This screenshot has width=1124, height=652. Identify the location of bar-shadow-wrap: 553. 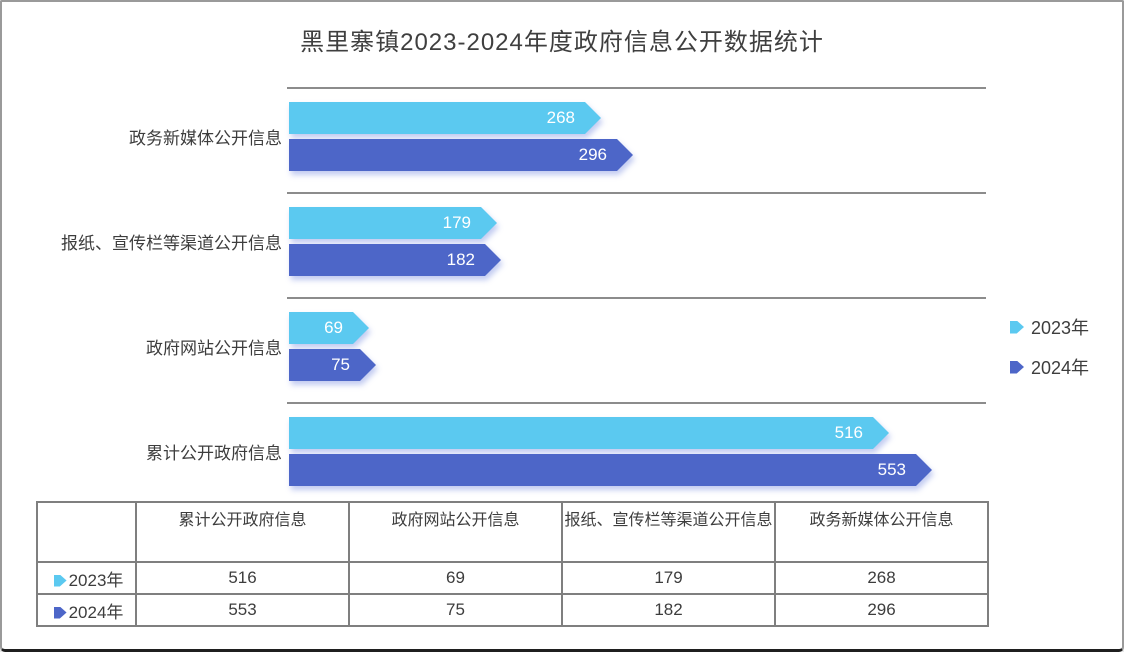
(610, 470).